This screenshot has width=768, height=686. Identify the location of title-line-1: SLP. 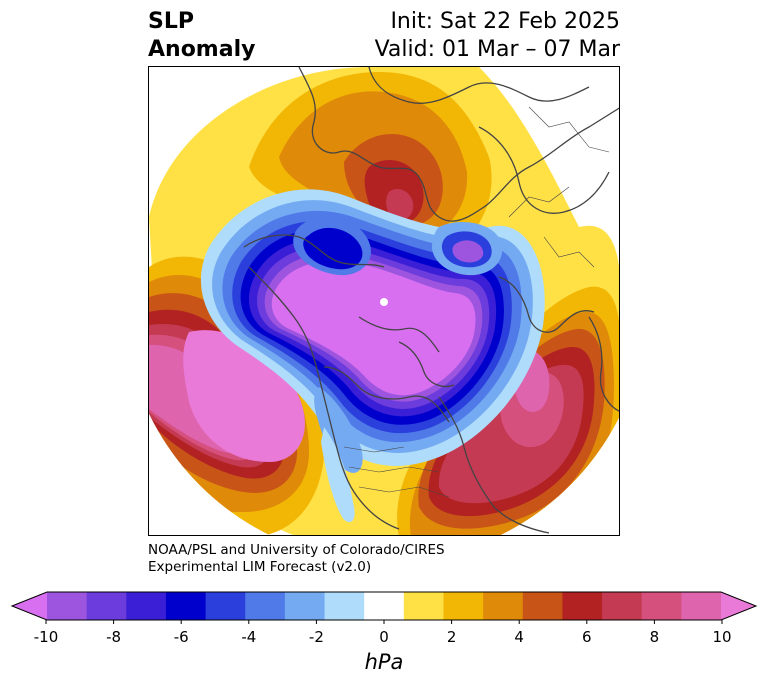
(171, 21).